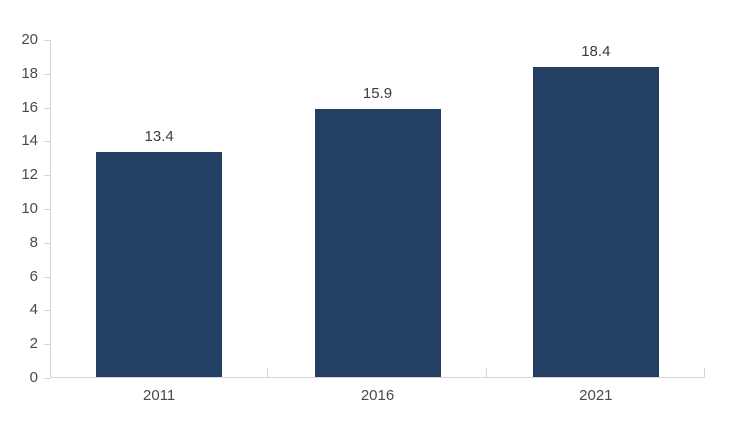 The height and width of the screenshot is (429, 735). Describe the element at coordinates (29, 141) in the screenshot. I see `y-axis-tick-label: 14` at that location.